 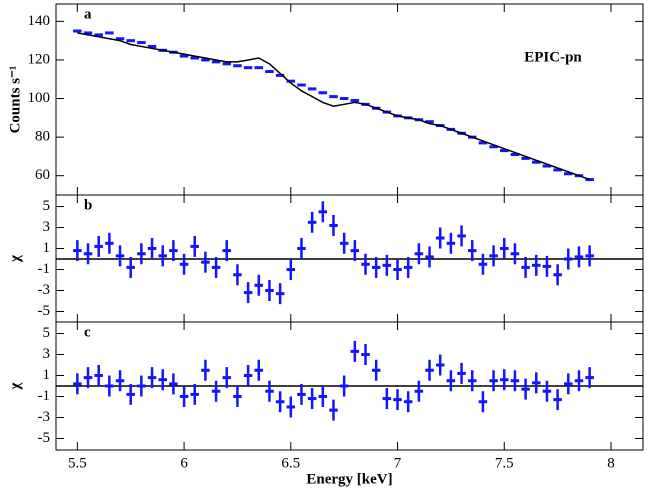 I want to click on x-tick-label: 5.5, so click(x=77, y=463).